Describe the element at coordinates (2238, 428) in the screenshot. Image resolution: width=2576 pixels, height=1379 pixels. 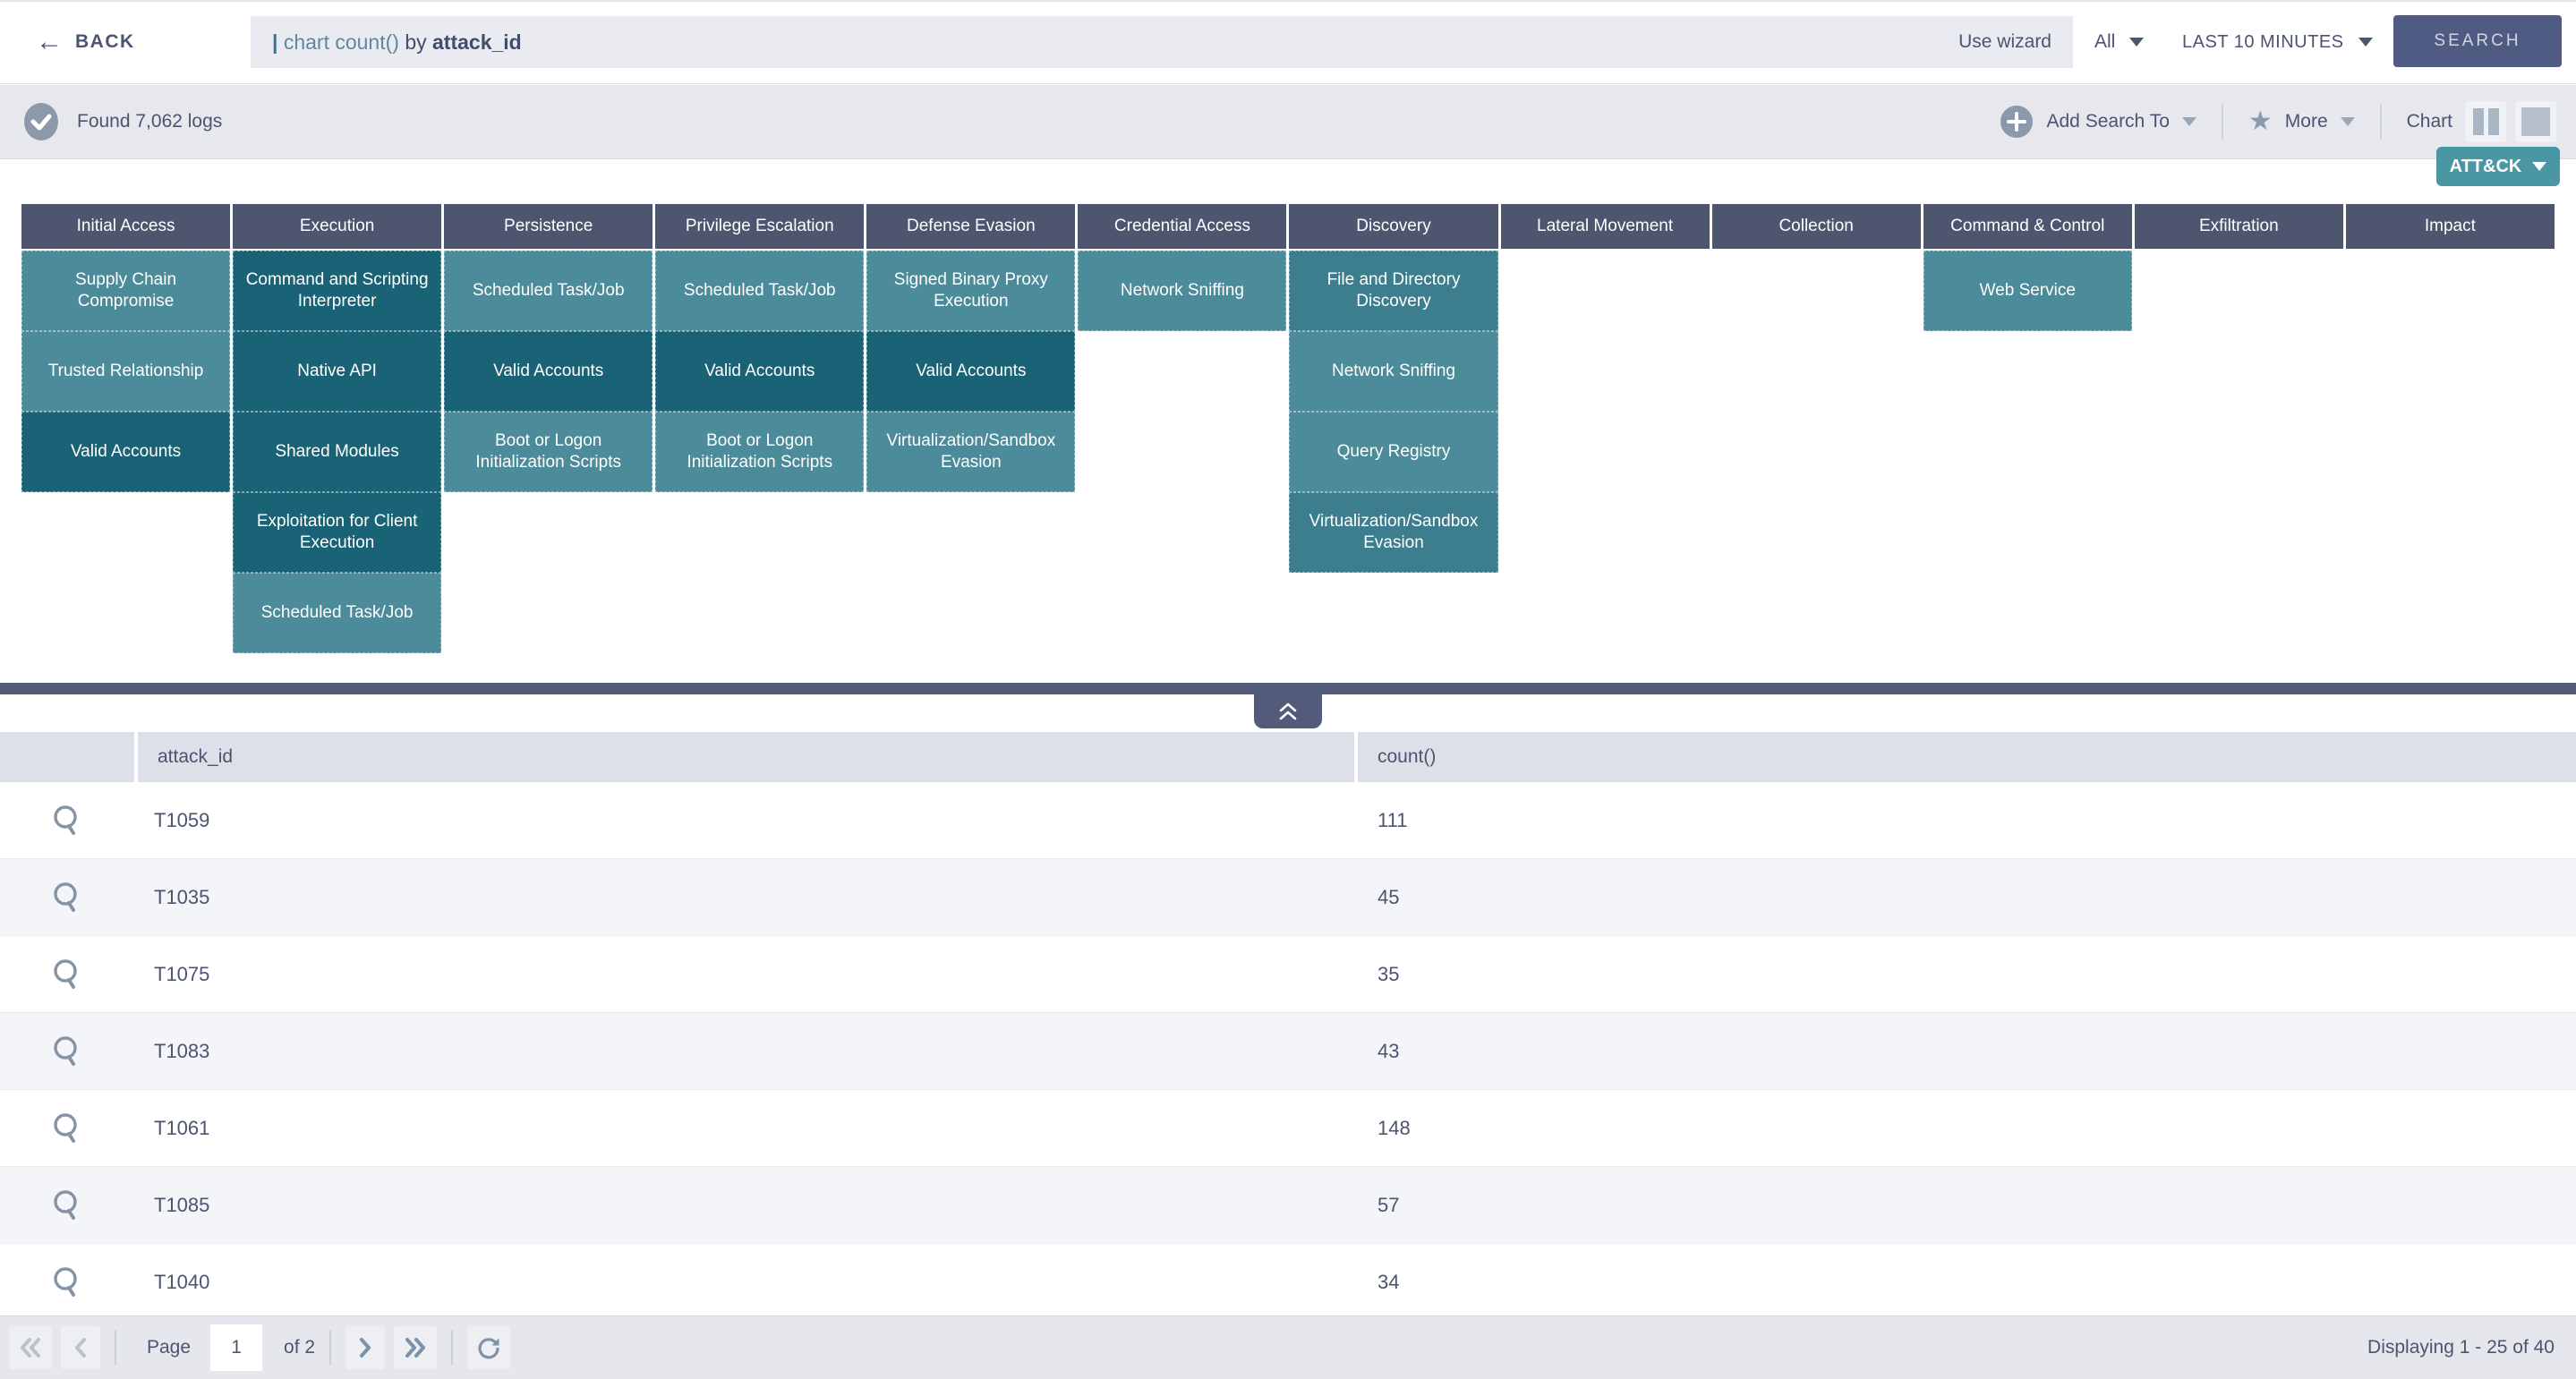
I see `tactic-column: Exfiltration` at that location.